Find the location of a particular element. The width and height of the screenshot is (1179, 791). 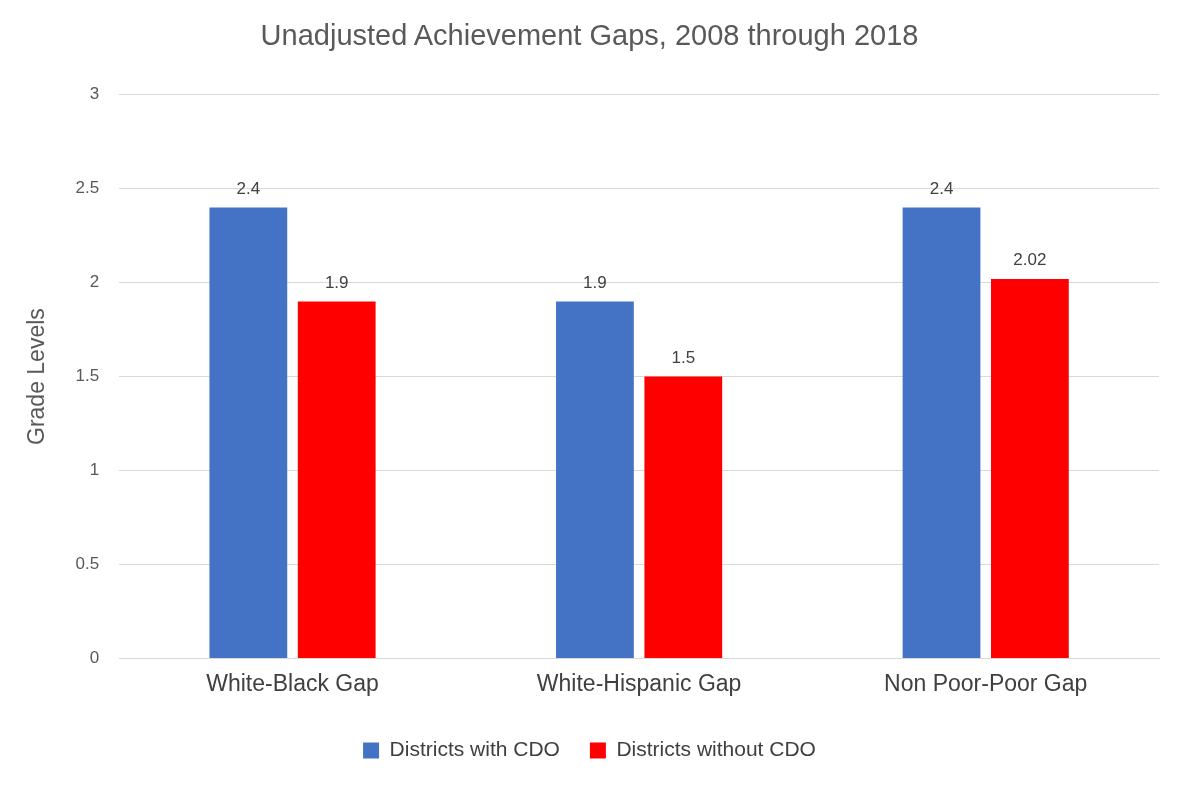

y-tick-label: 2.5 is located at coordinates (87, 188).